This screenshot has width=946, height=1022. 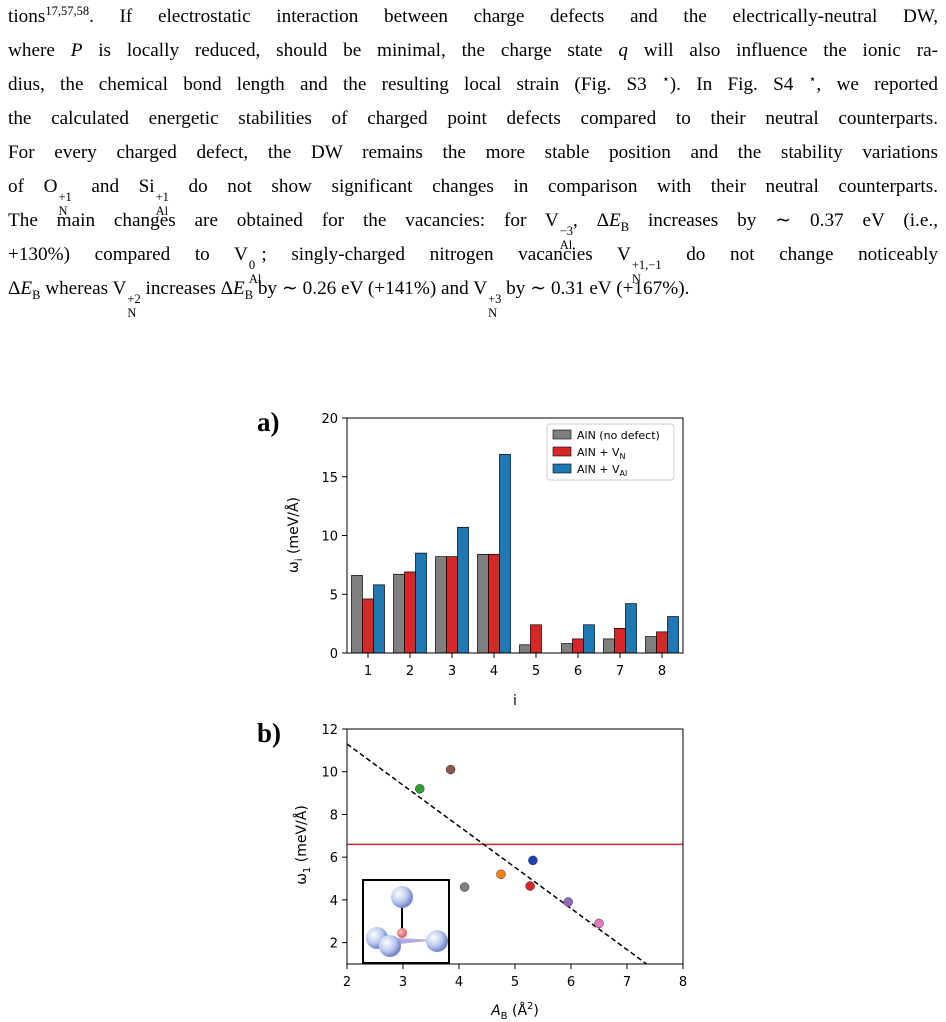 What do you see at coordinates (562, 434) in the screenshot?
I see `legend-swatch-no-defect` at bounding box center [562, 434].